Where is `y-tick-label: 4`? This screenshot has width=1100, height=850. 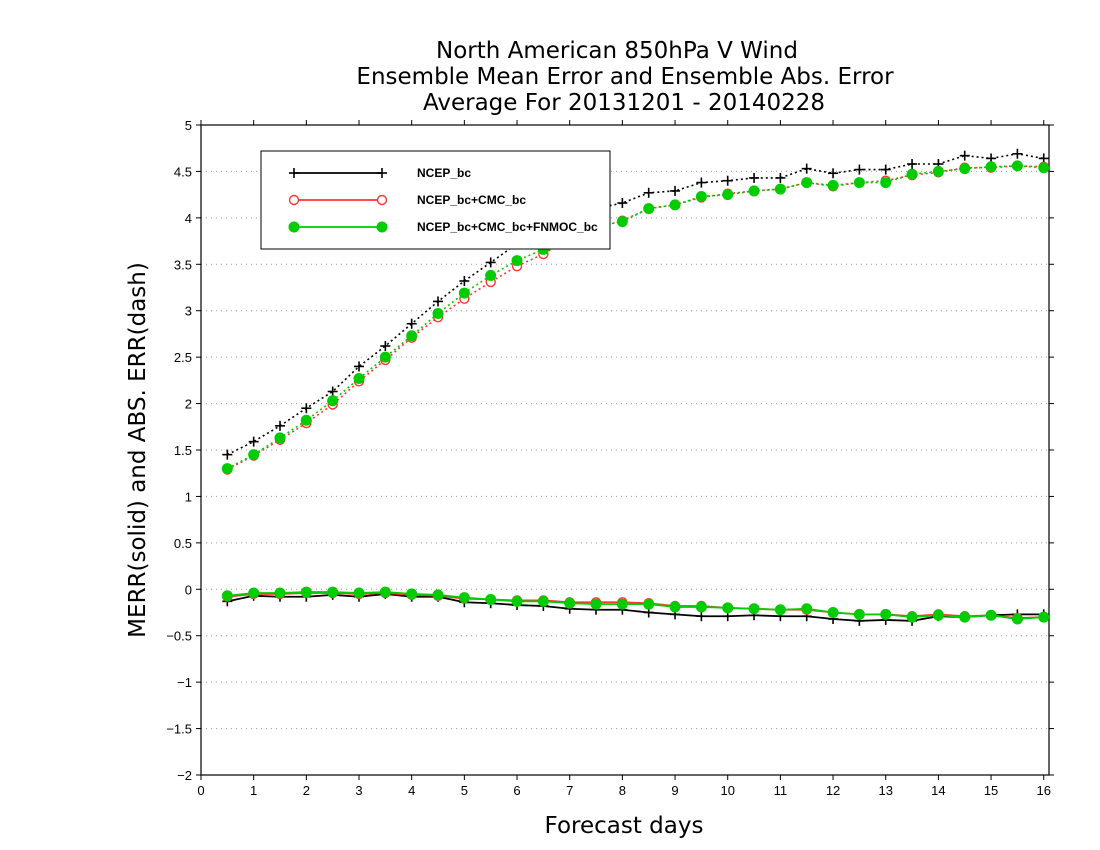 y-tick-label: 4 is located at coordinates (188, 218).